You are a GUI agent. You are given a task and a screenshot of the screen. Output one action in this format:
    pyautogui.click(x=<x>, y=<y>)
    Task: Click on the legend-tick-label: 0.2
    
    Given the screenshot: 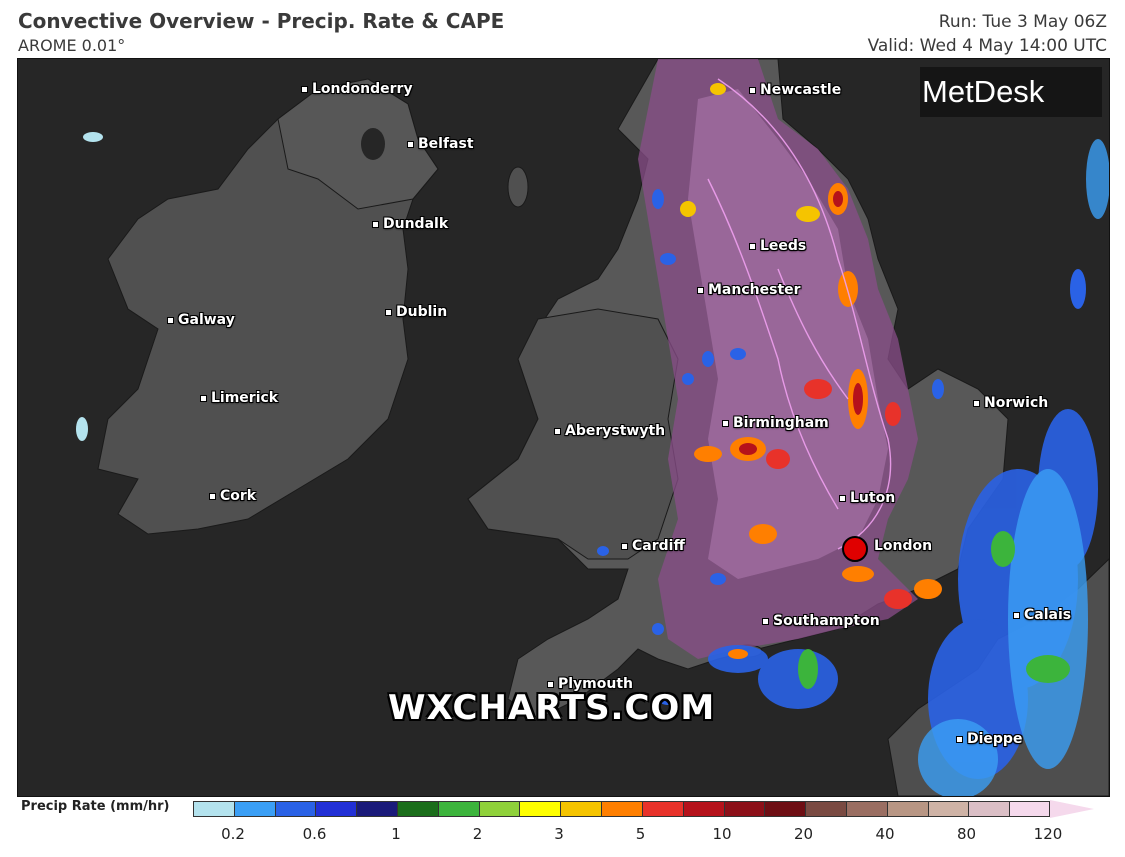 What is the action you would take?
    pyautogui.click(x=233, y=834)
    